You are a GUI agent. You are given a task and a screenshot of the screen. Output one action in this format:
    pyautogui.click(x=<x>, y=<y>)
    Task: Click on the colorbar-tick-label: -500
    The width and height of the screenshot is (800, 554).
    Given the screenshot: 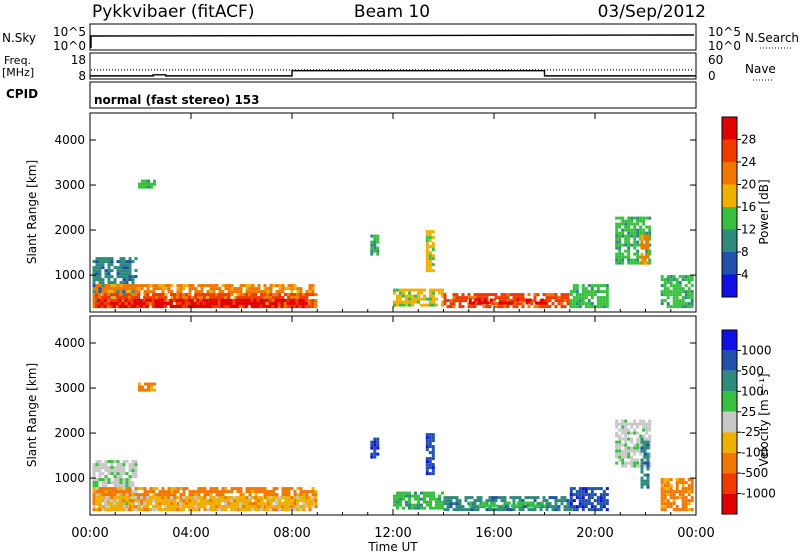 What is the action you would take?
    pyautogui.click(x=754, y=473)
    